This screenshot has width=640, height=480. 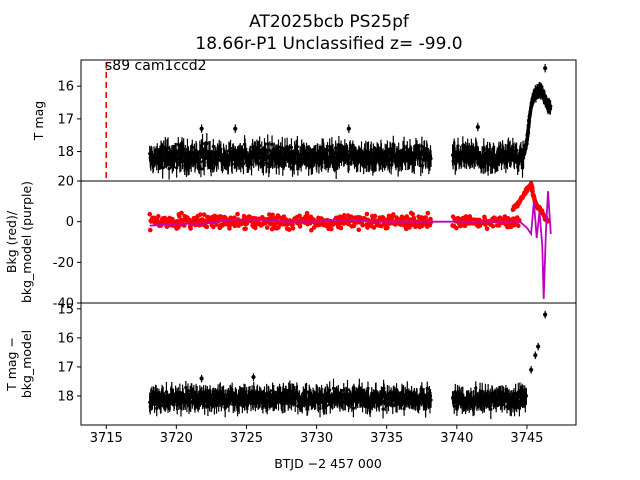 I want to click on y-tick-label: -20, so click(x=63, y=263).